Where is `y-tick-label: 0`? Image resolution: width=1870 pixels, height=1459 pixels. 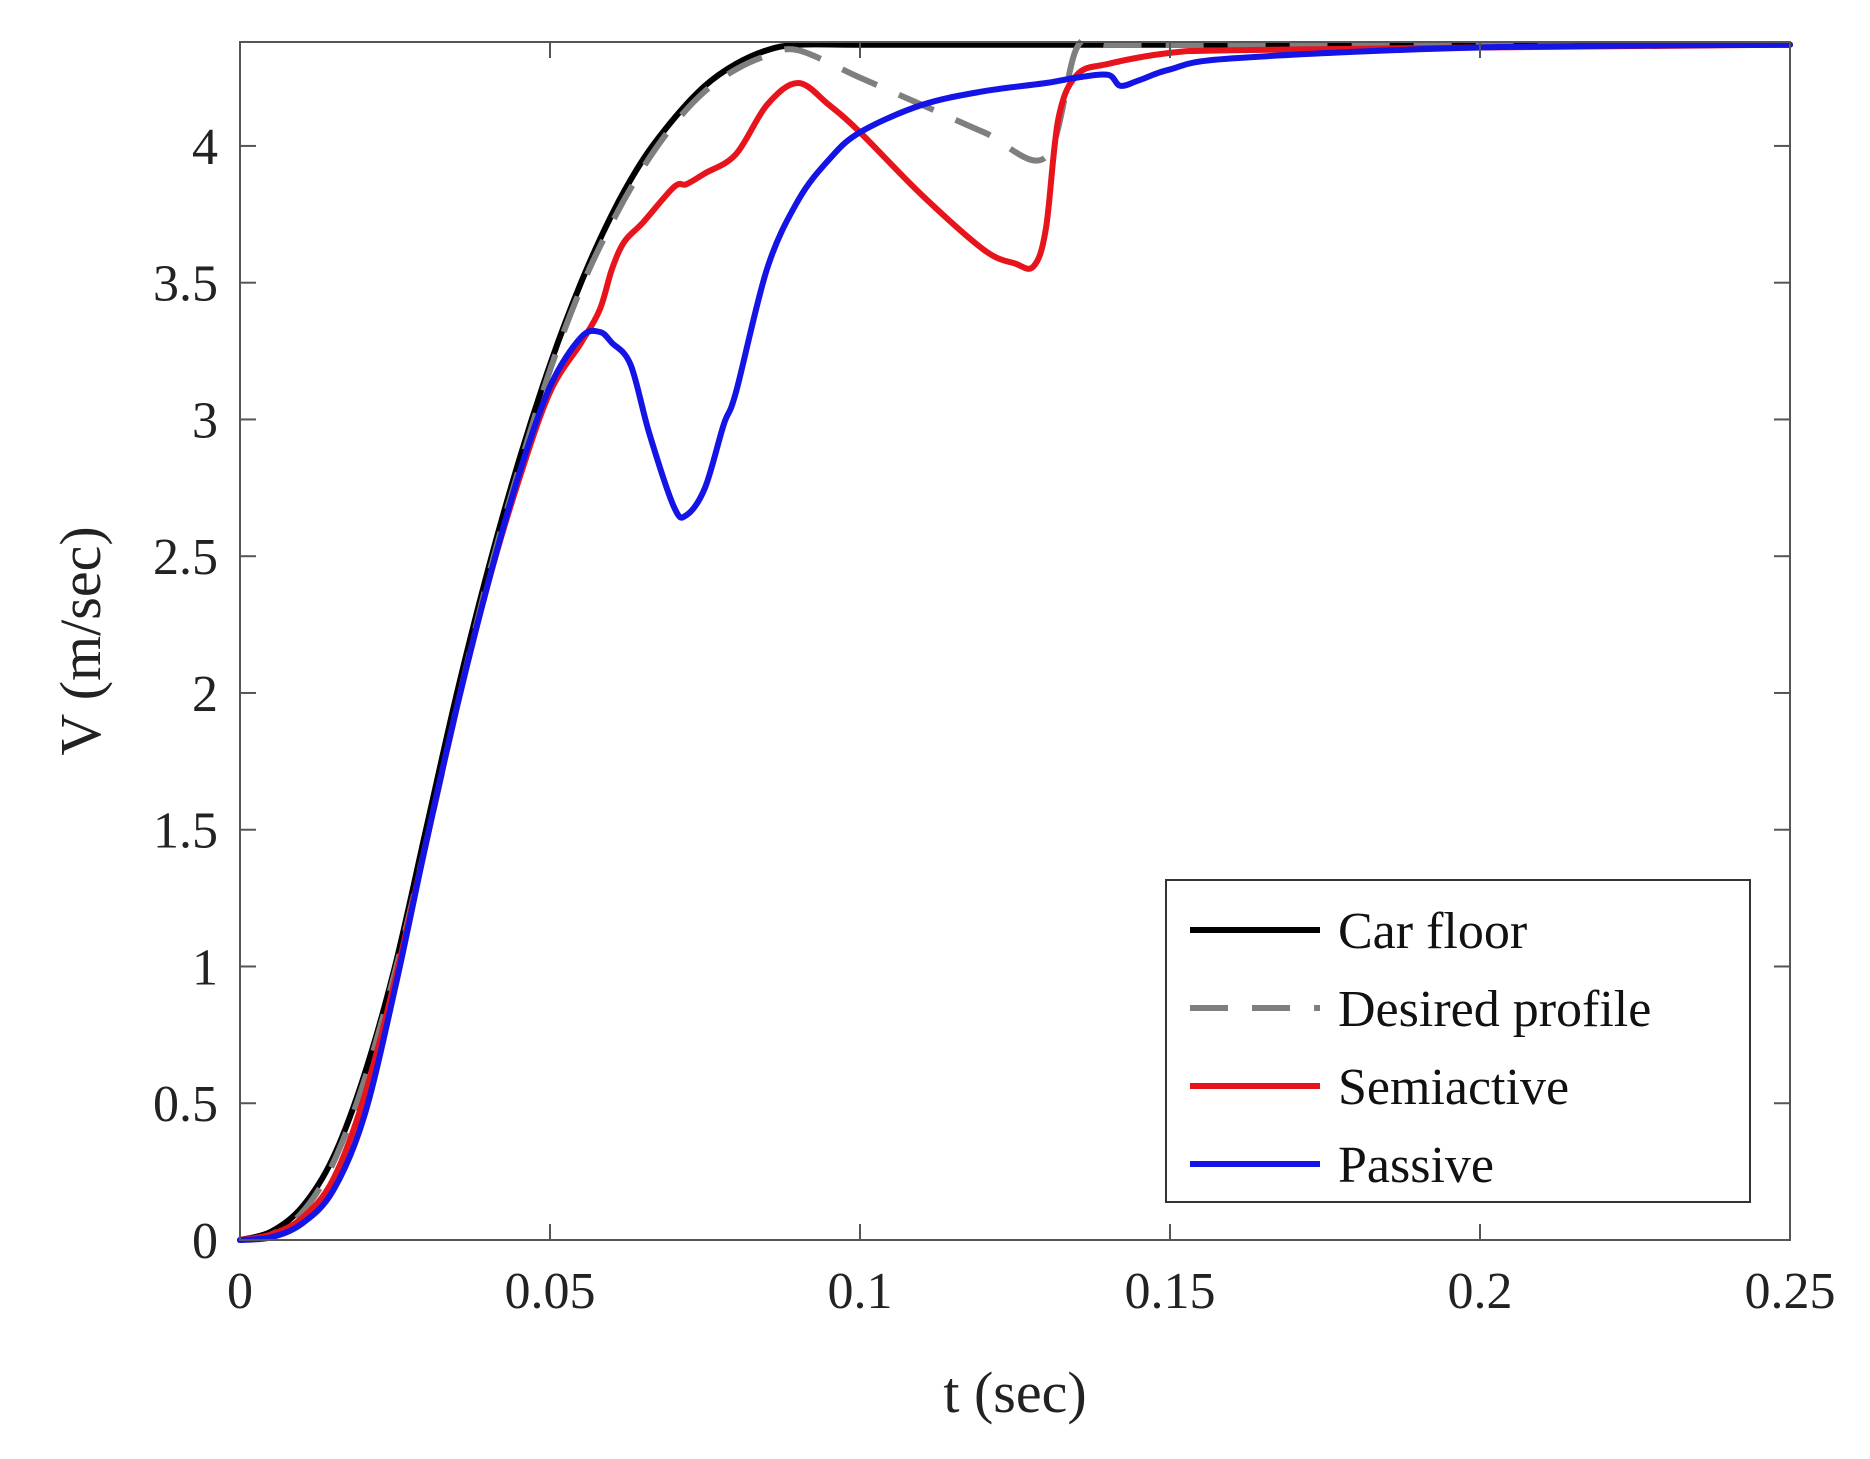
y-tick-label: 0 is located at coordinates (205, 1241).